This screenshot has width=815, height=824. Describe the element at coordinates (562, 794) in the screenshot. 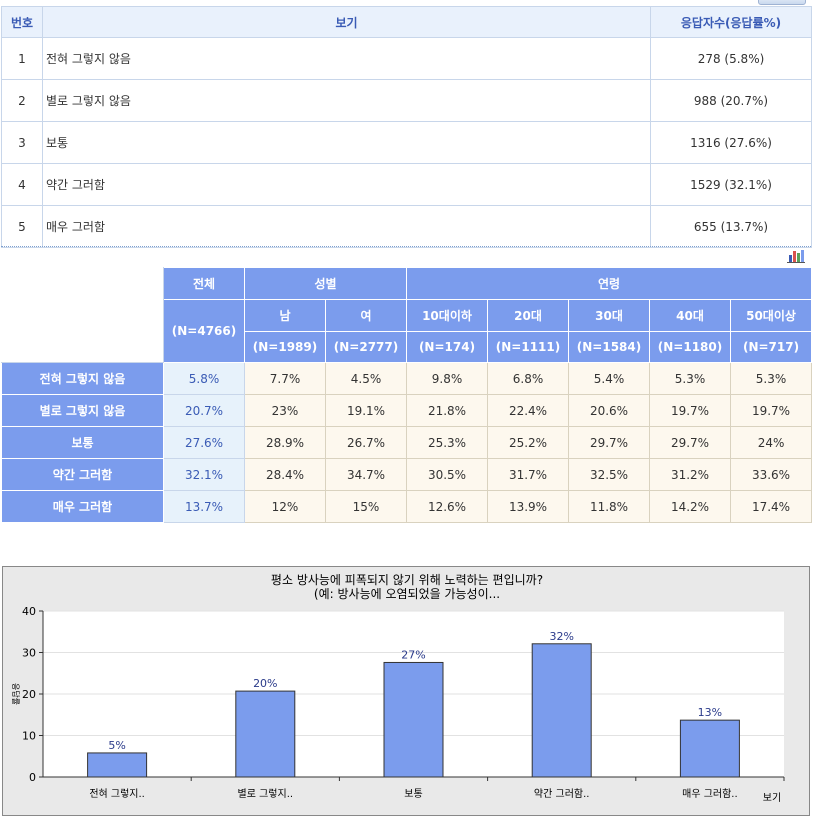

I see `x-tick-label: 약간 그러함..` at that location.